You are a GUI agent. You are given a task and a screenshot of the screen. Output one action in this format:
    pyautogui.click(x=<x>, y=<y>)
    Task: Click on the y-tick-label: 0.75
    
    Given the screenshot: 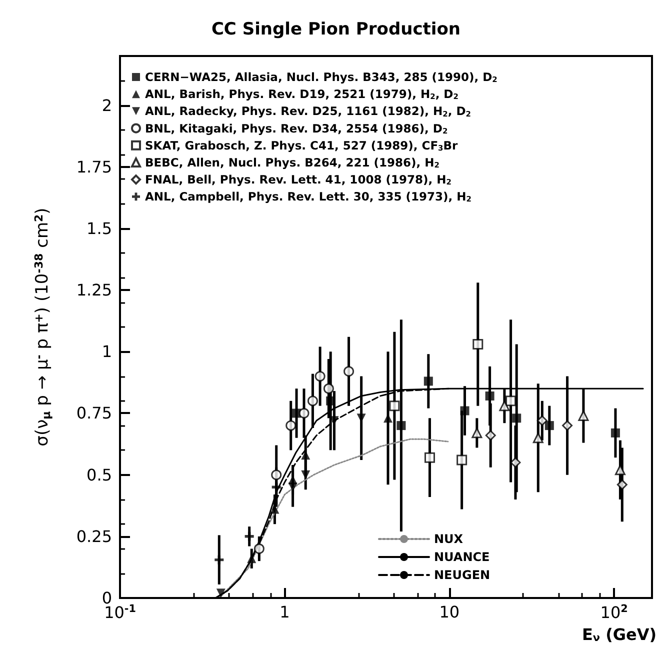 What is the action you would take?
    pyautogui.click(x=94, y=413)
    